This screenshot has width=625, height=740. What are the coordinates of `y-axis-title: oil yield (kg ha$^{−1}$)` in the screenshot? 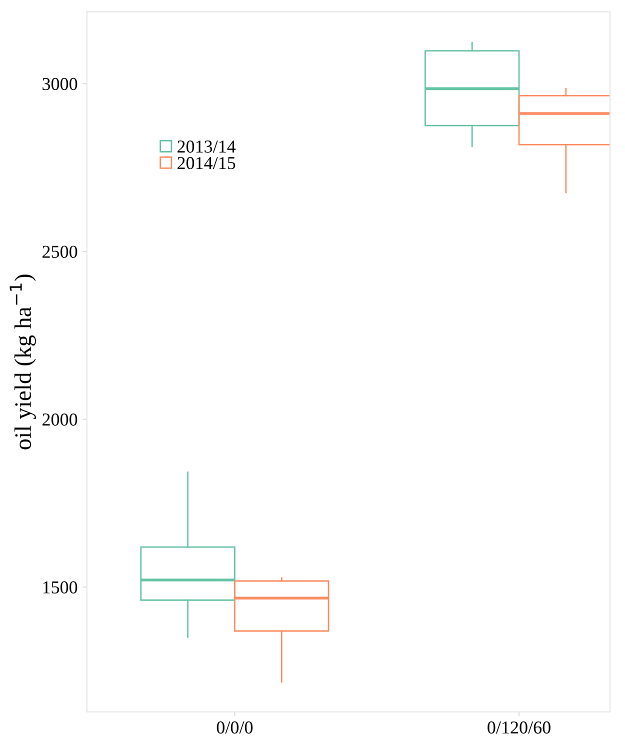 It's located at (23, 362).